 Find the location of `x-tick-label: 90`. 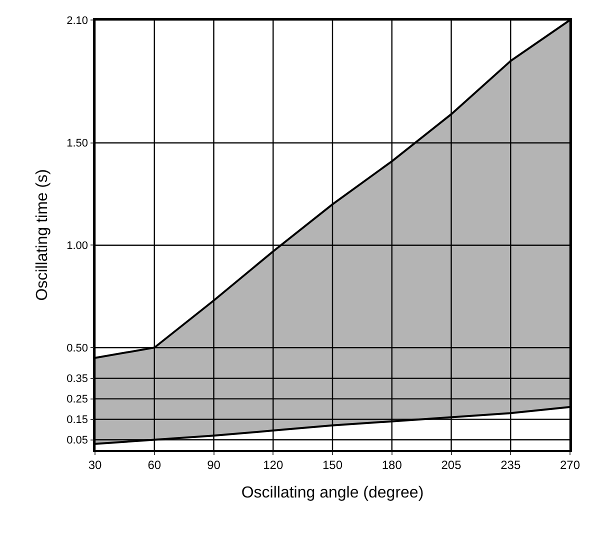

x-tick-label: 90 is located at coordinates (214, 465).